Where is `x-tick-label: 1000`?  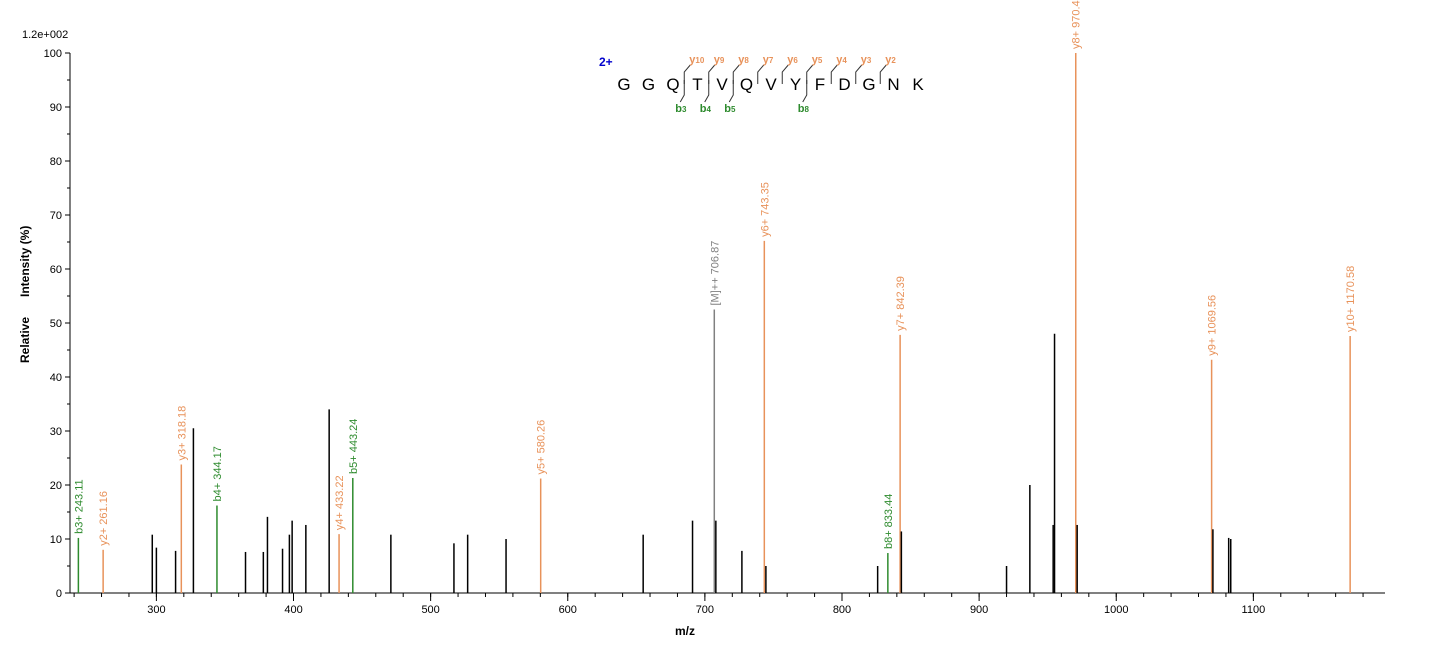 x-tick-label: 1000 is located at coordinates (1116, 610).